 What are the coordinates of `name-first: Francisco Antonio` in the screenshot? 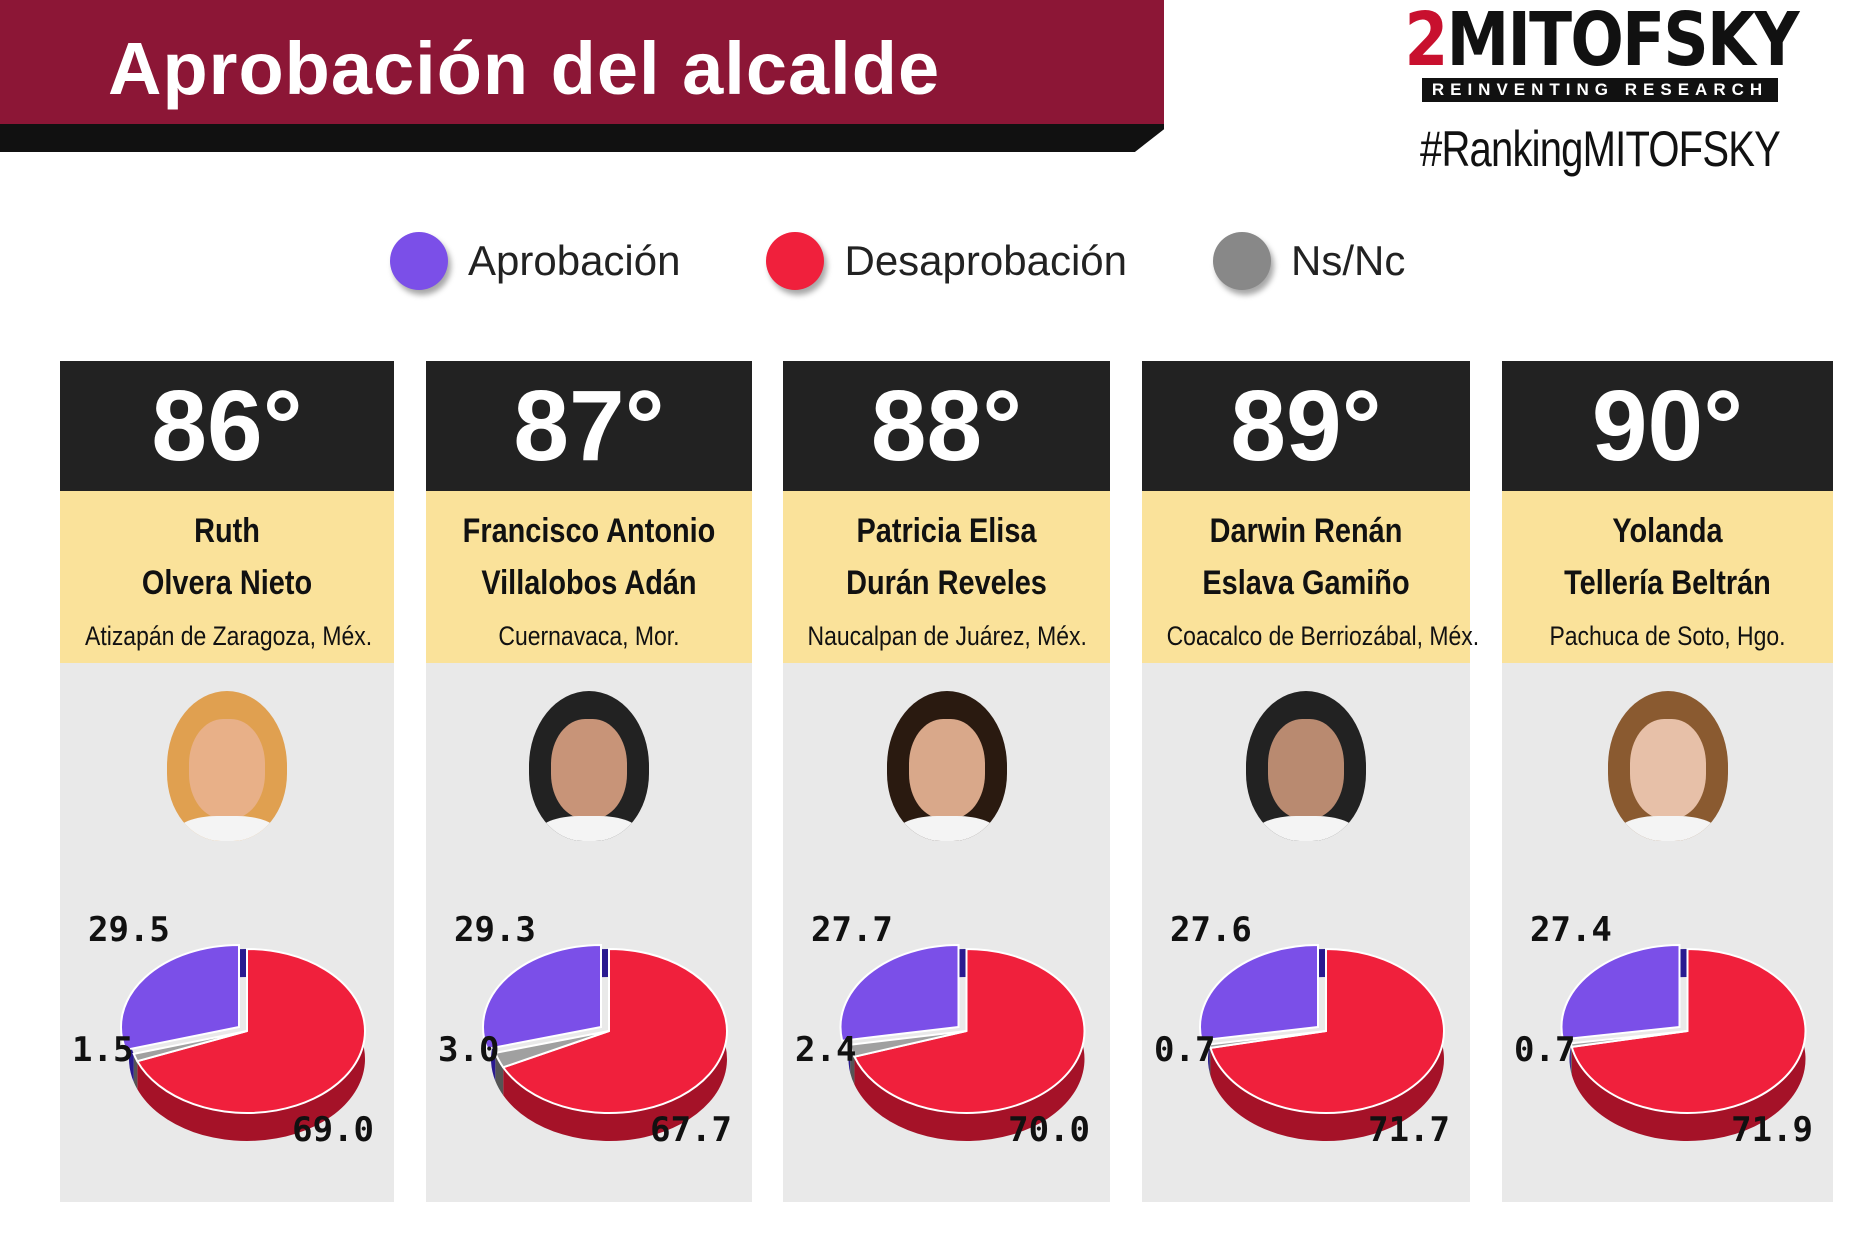 It's located at (589, 531).